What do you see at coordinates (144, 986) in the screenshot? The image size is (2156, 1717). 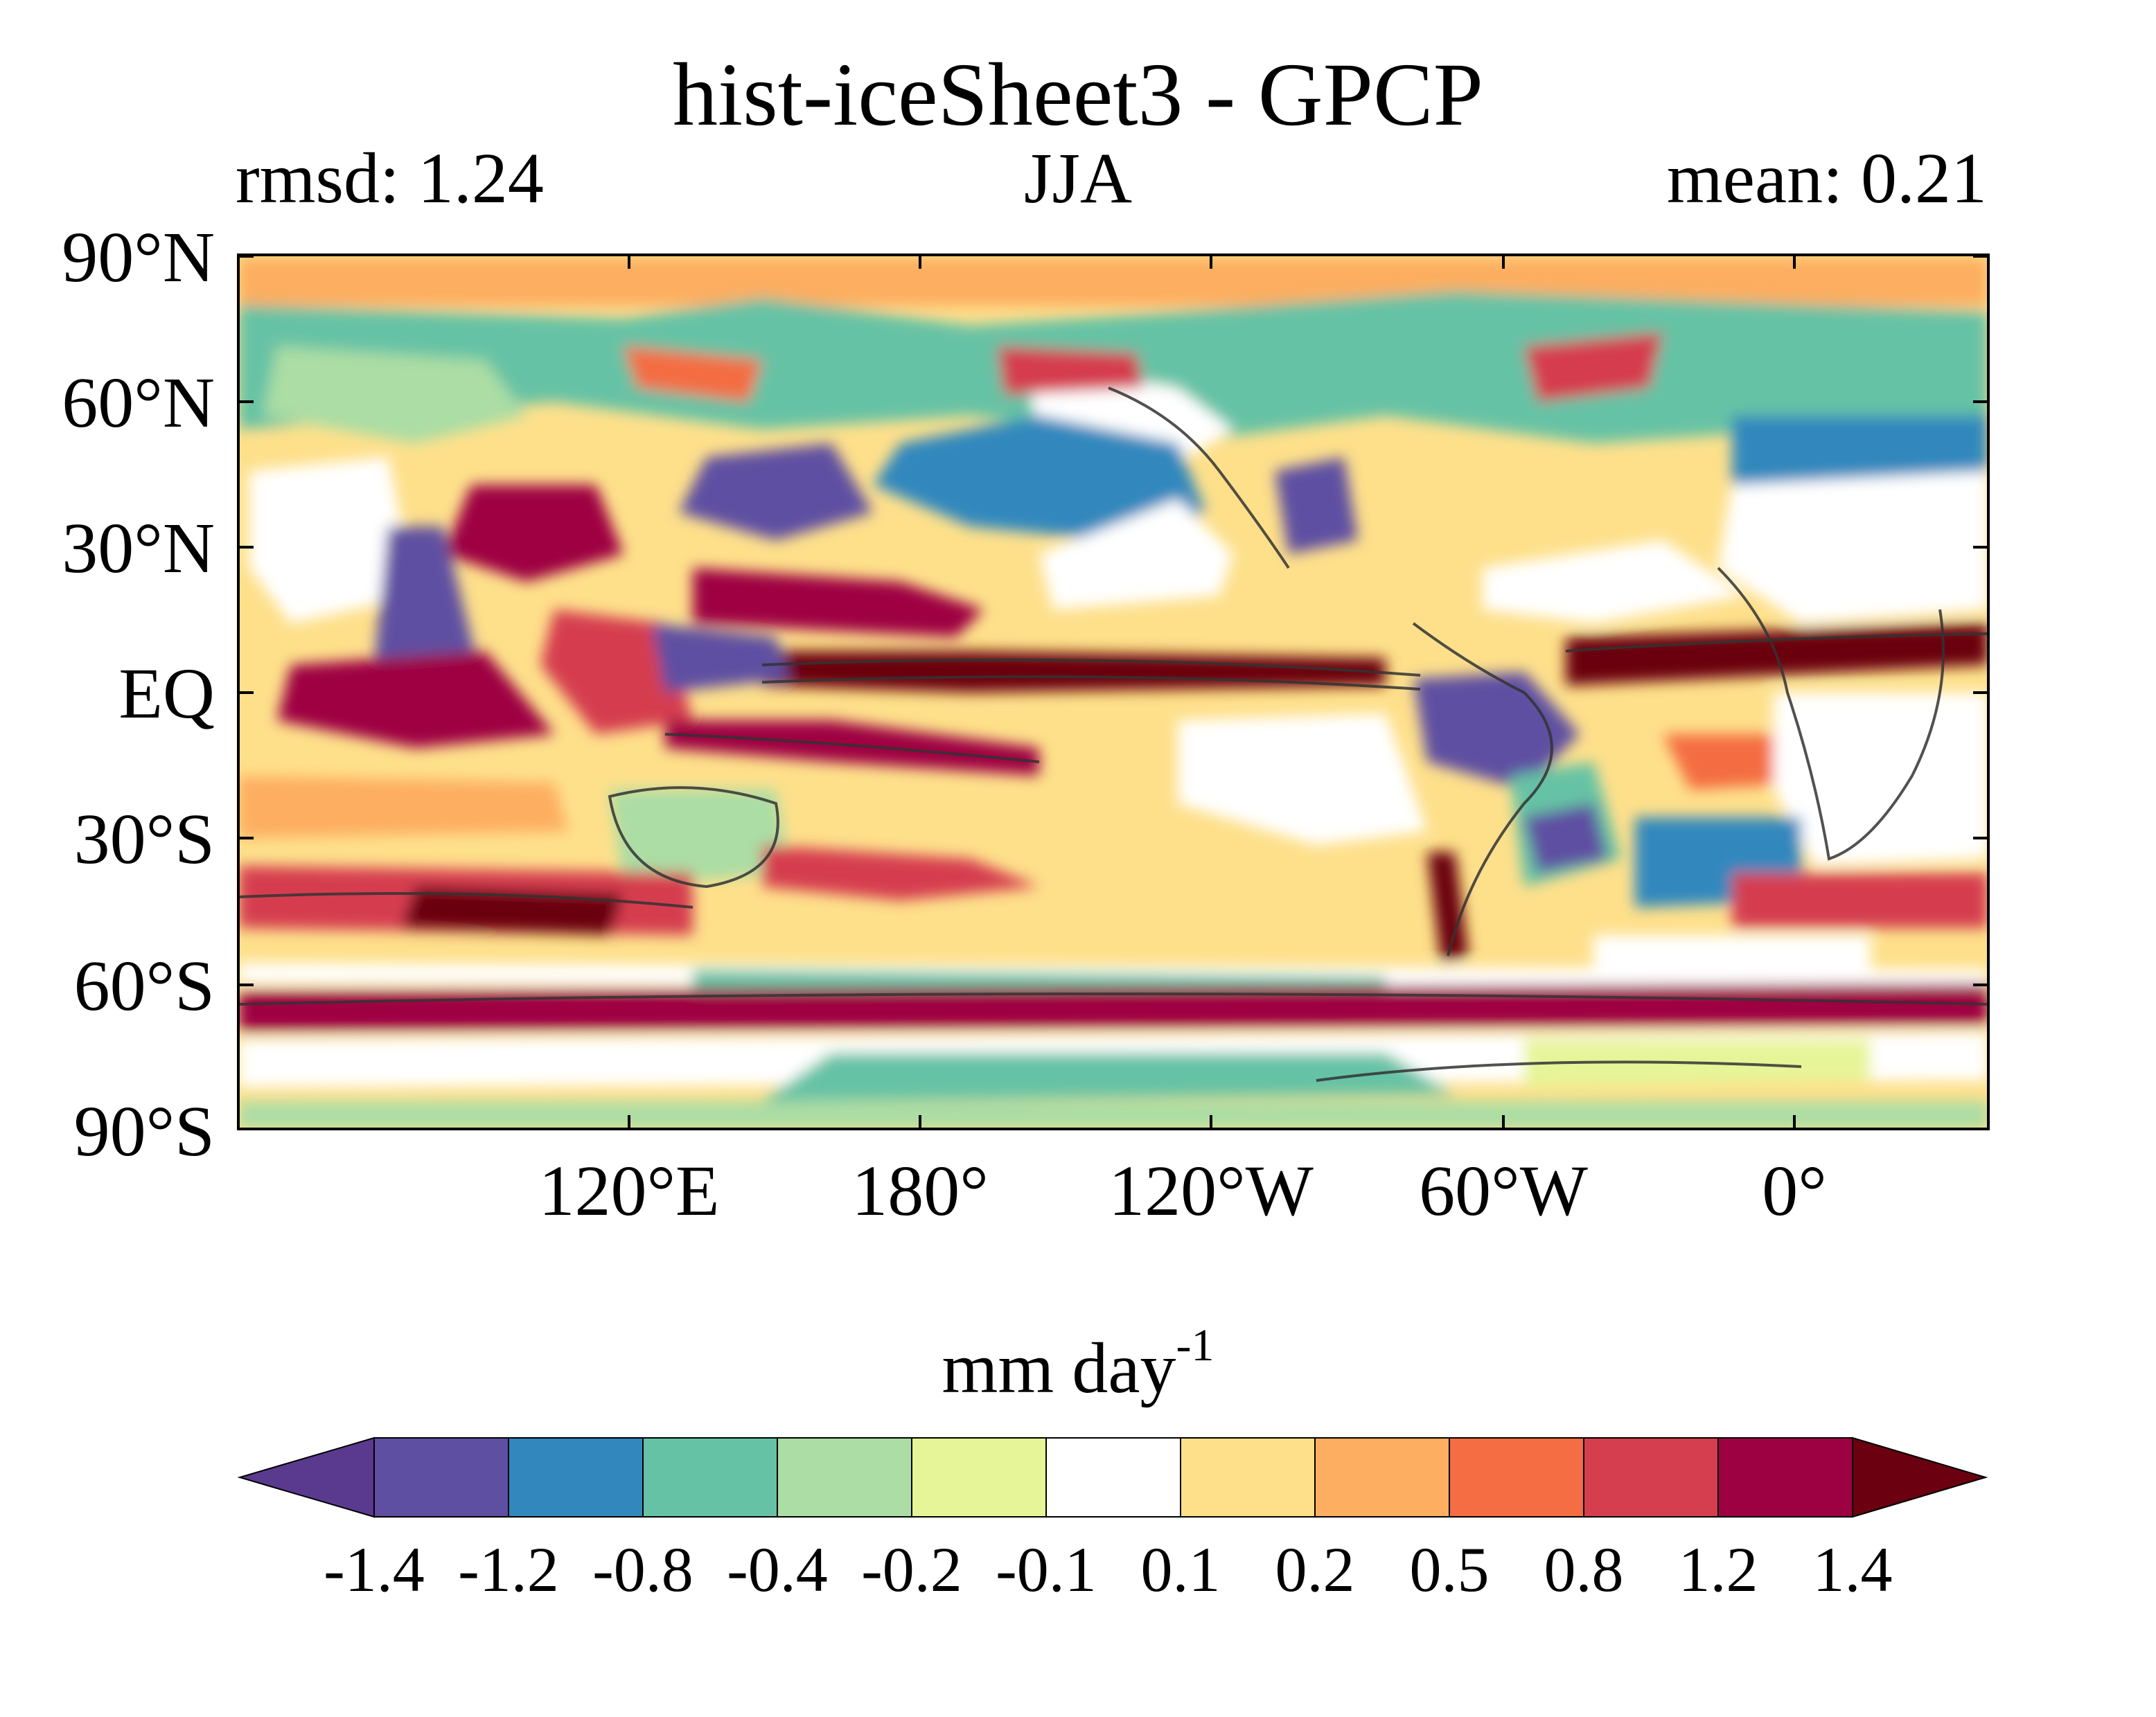 I see `lat-label-60s: 60°S` at bounding box center [144, 986].